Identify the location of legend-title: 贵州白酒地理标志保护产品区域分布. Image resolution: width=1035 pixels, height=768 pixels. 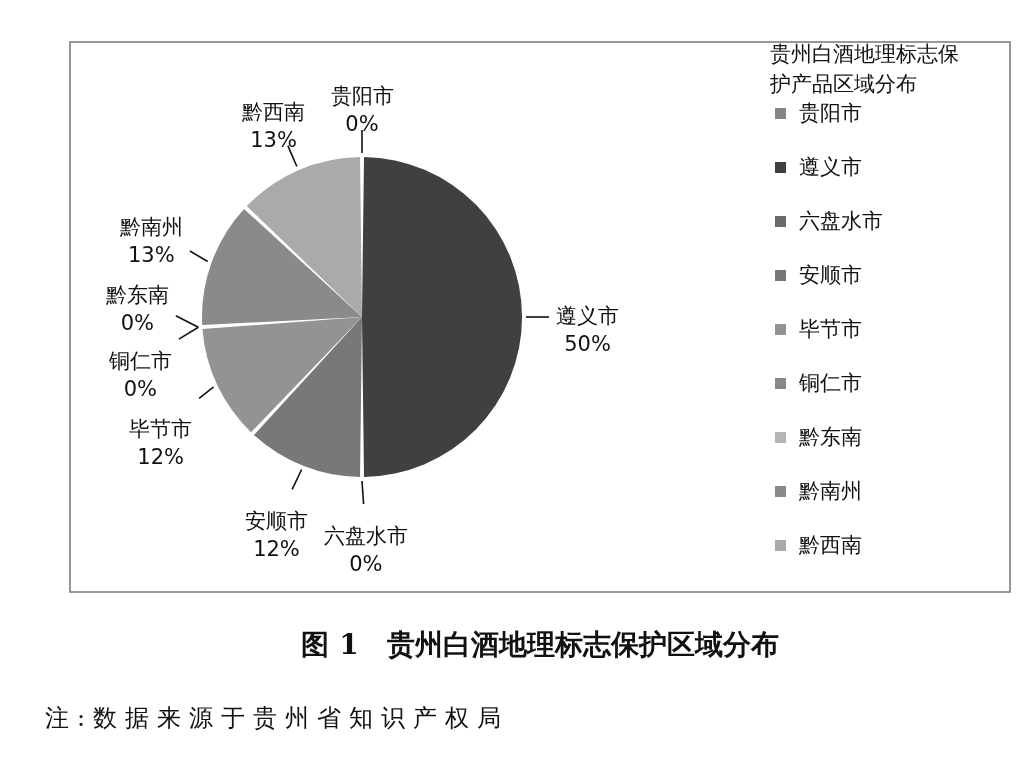
(864, 69).